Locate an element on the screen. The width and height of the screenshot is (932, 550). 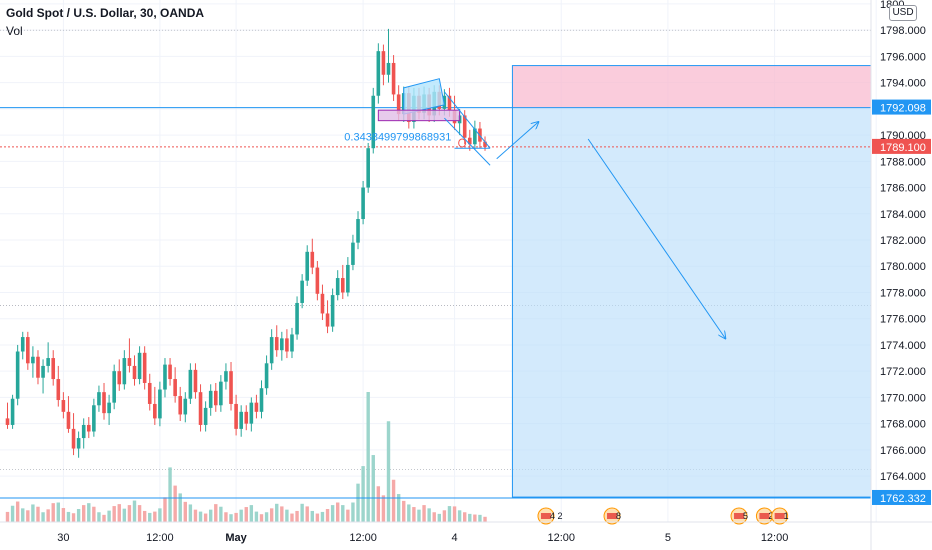
time-tick-label: 12:00 is located at coordinates (561, 538).